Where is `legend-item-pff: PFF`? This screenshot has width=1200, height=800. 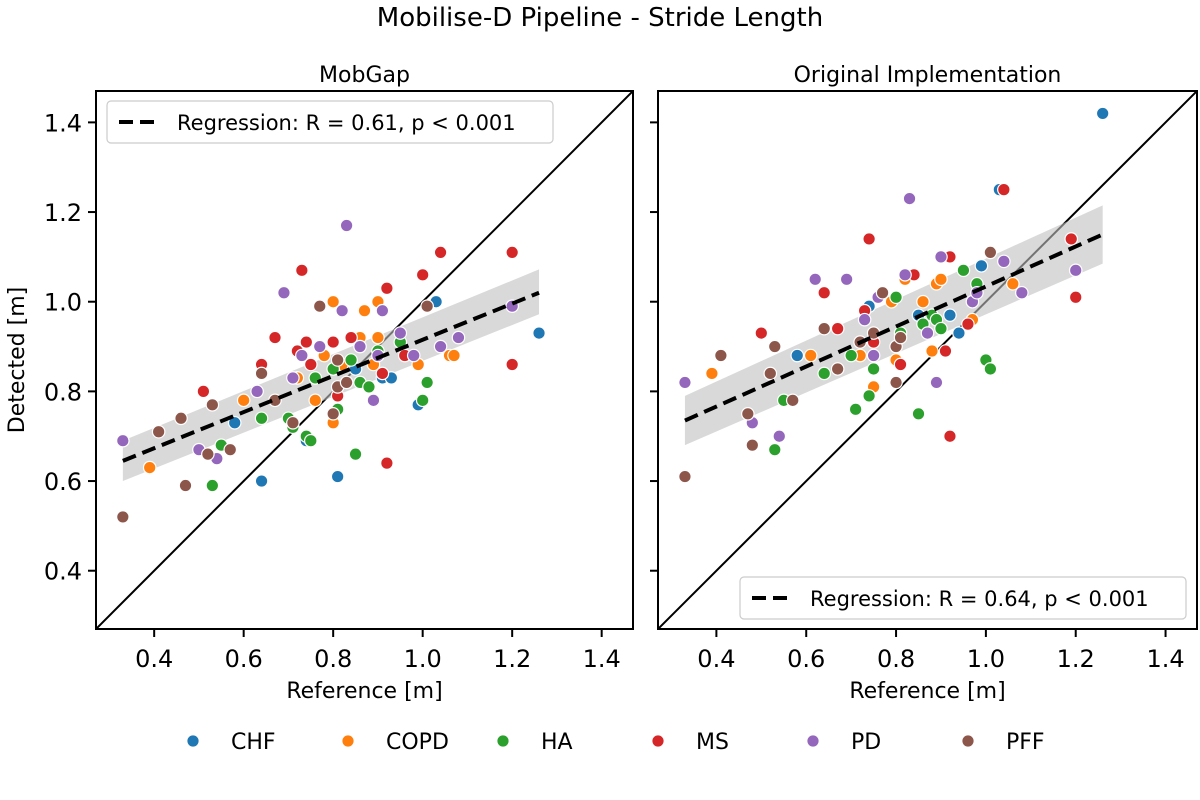 legend-item-pff: PFF is located at coordinates (1003, 742).